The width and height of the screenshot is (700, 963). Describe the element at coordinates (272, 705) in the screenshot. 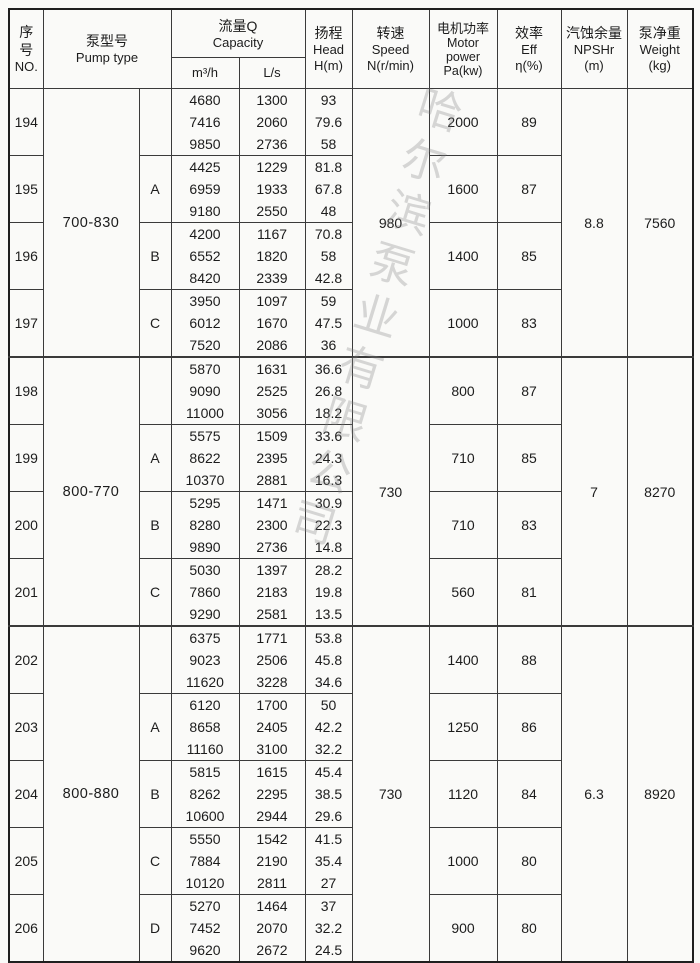

I see `cell-capacity-ls-line: 1700` at that location.